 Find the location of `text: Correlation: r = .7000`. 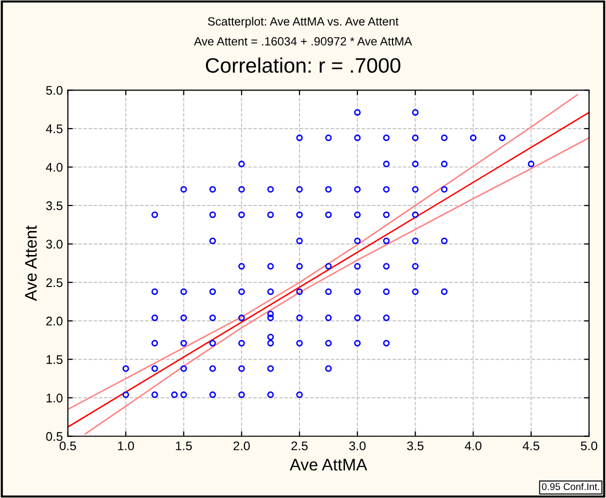

text: Correlation: r = .7000 is located at coordinates (303, 65).